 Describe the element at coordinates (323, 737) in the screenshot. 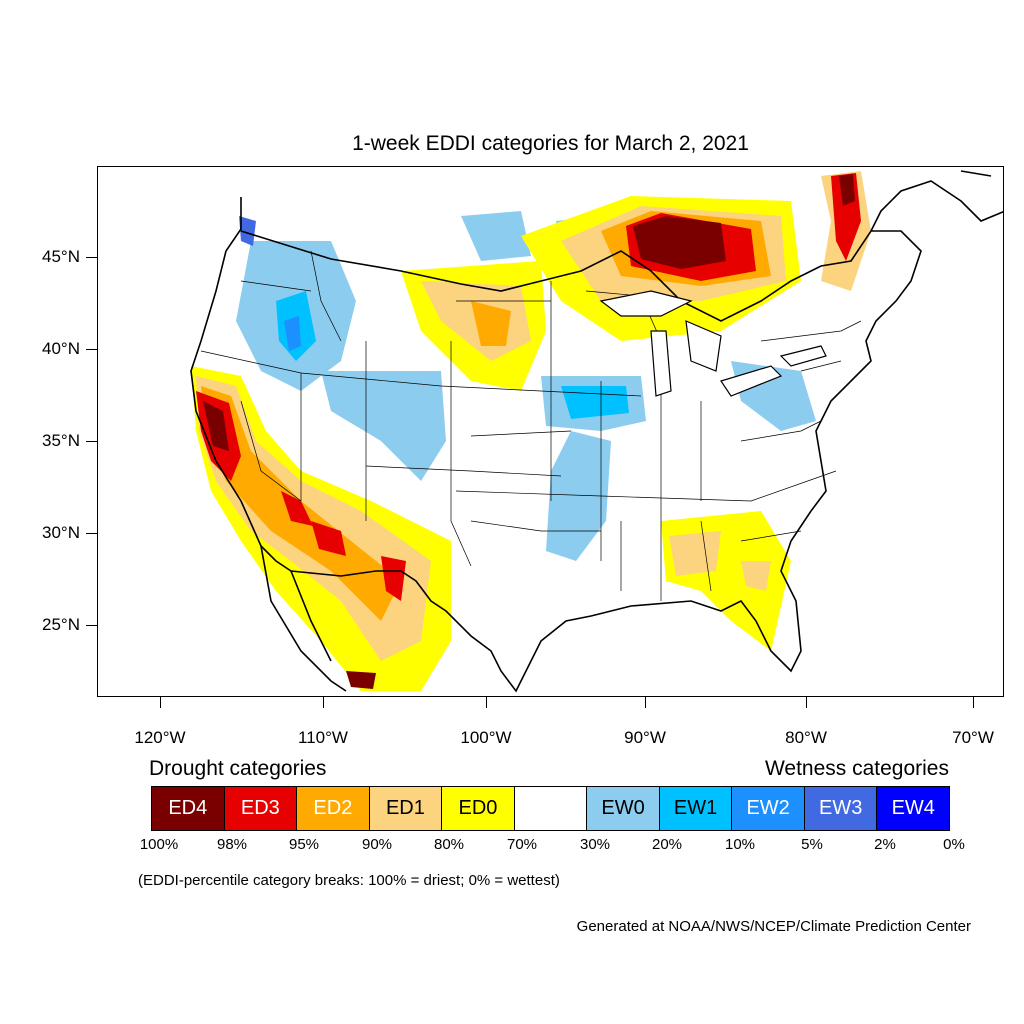

I see `lon-label-110w: 110°W` at that location.